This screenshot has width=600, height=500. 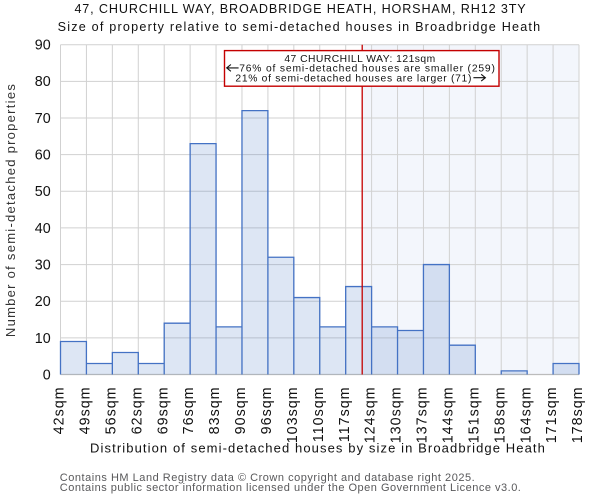 What do you see at coordinates (241, 410) in the screenshot?
I see `svg-text: 90sqm` at bounding box center [241, 410].